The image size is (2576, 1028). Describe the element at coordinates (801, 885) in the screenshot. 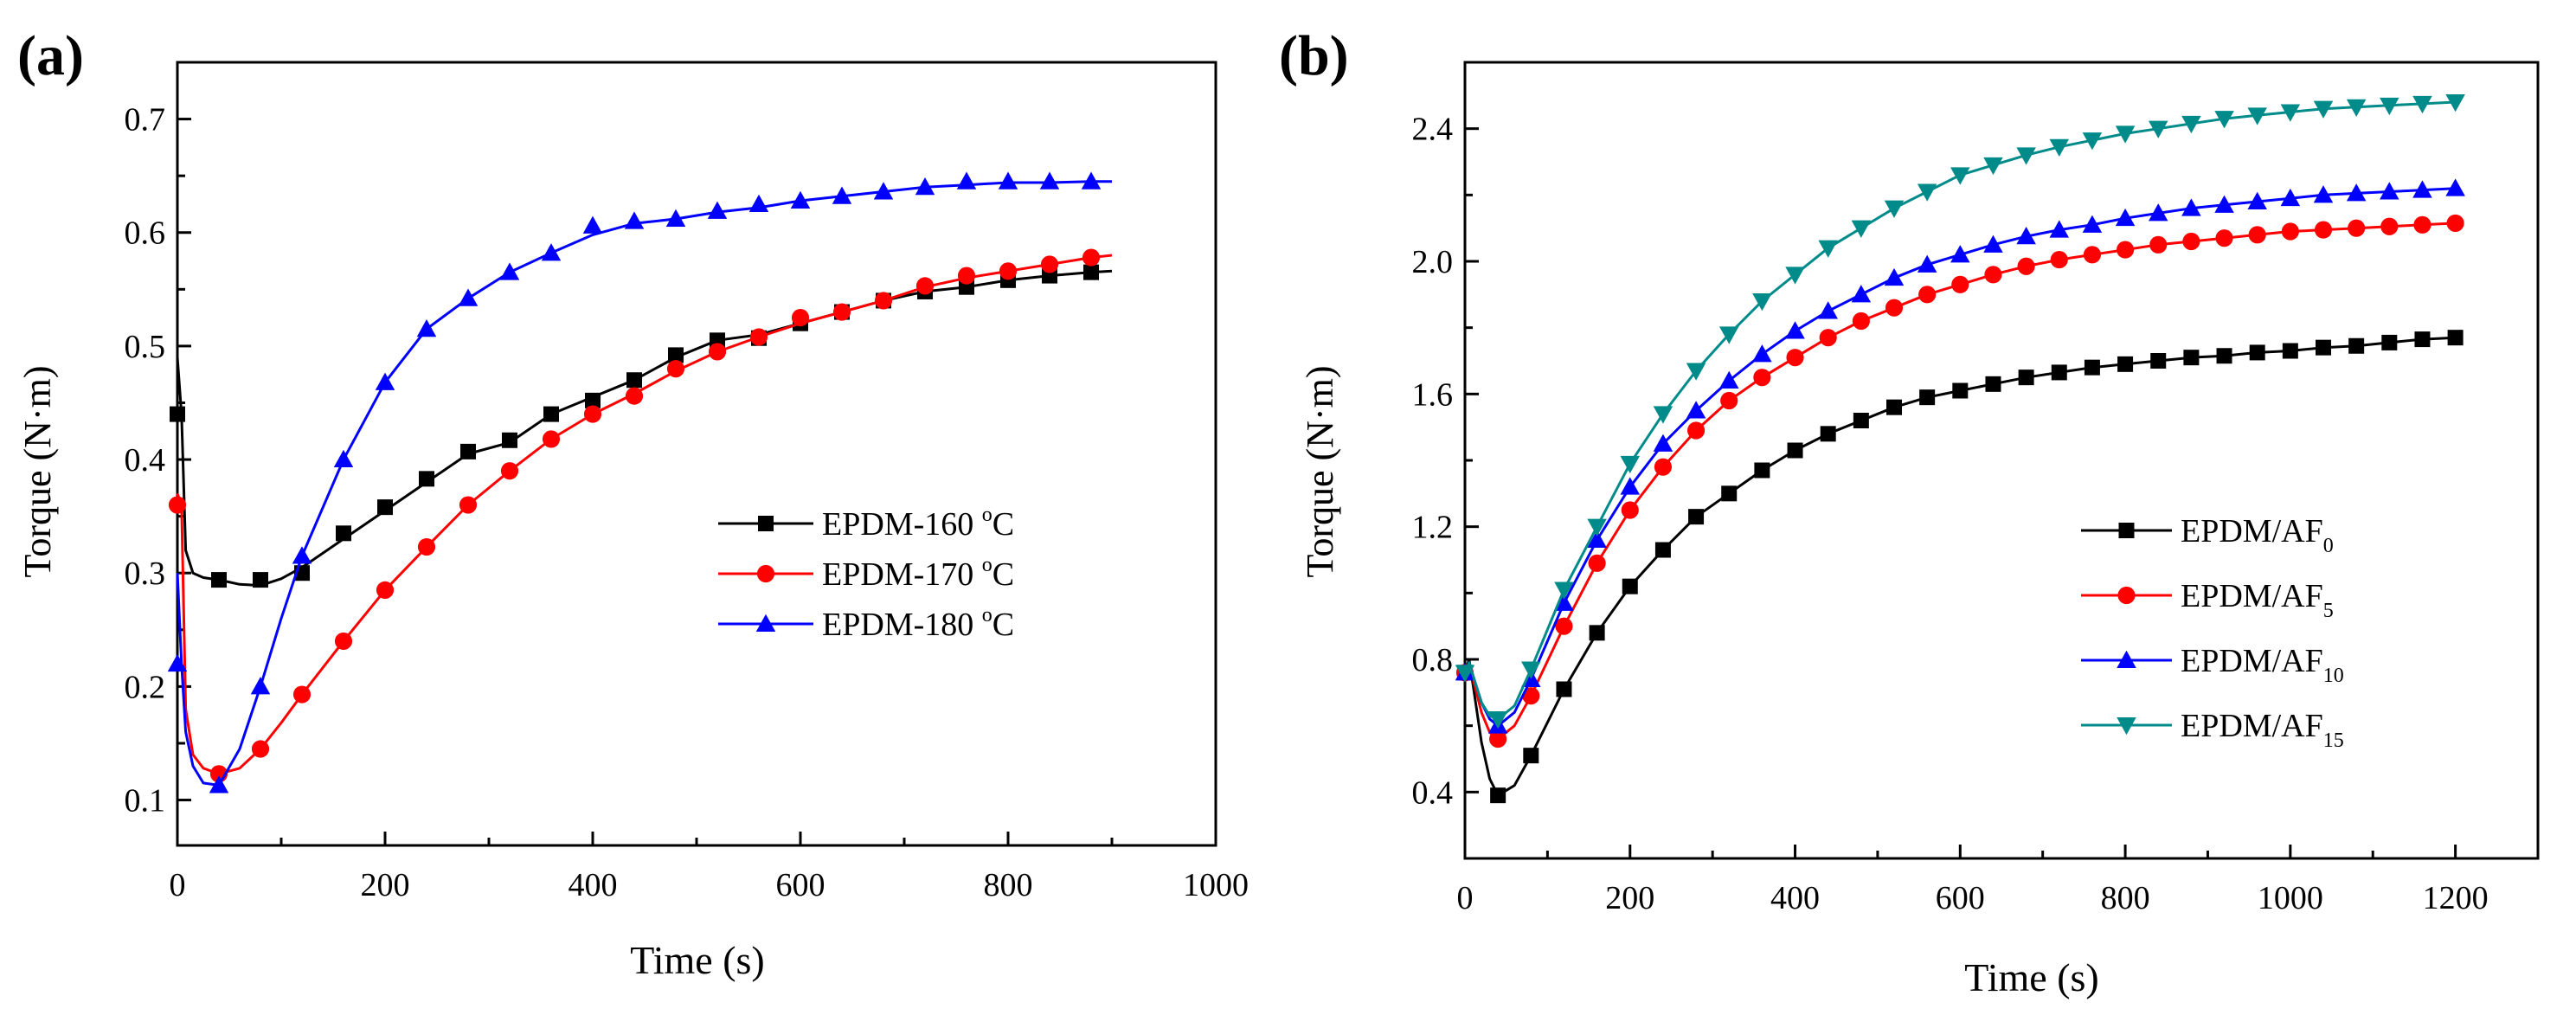

I see `panel-a-x-tick-label: 600` at that location.